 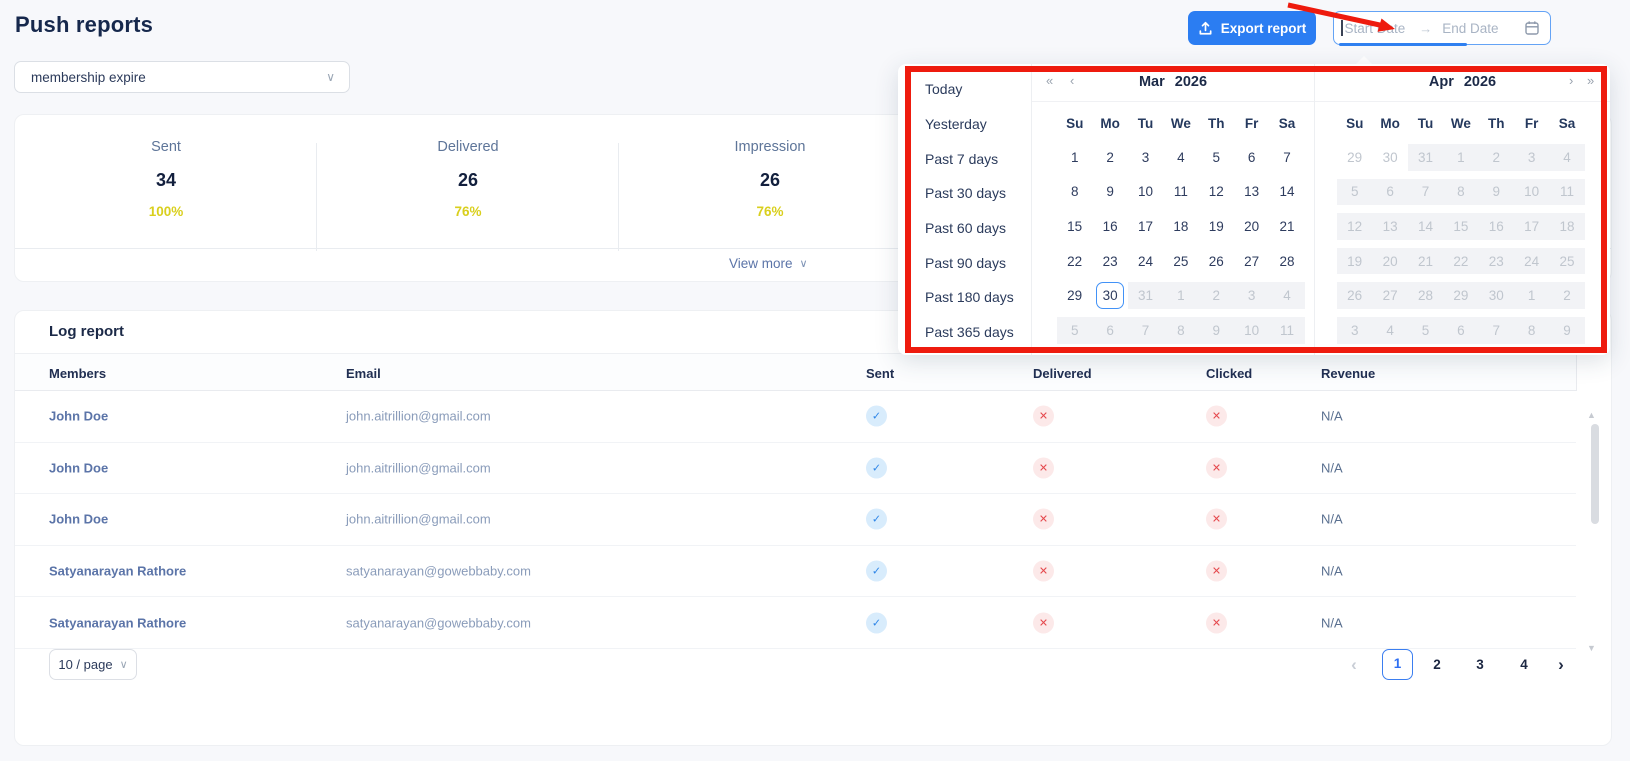 What do you see at coordinates (962, 158) in the screenshot?
I see `preset-past-7-days: Past 7 days` at bounding box center [962, 158].